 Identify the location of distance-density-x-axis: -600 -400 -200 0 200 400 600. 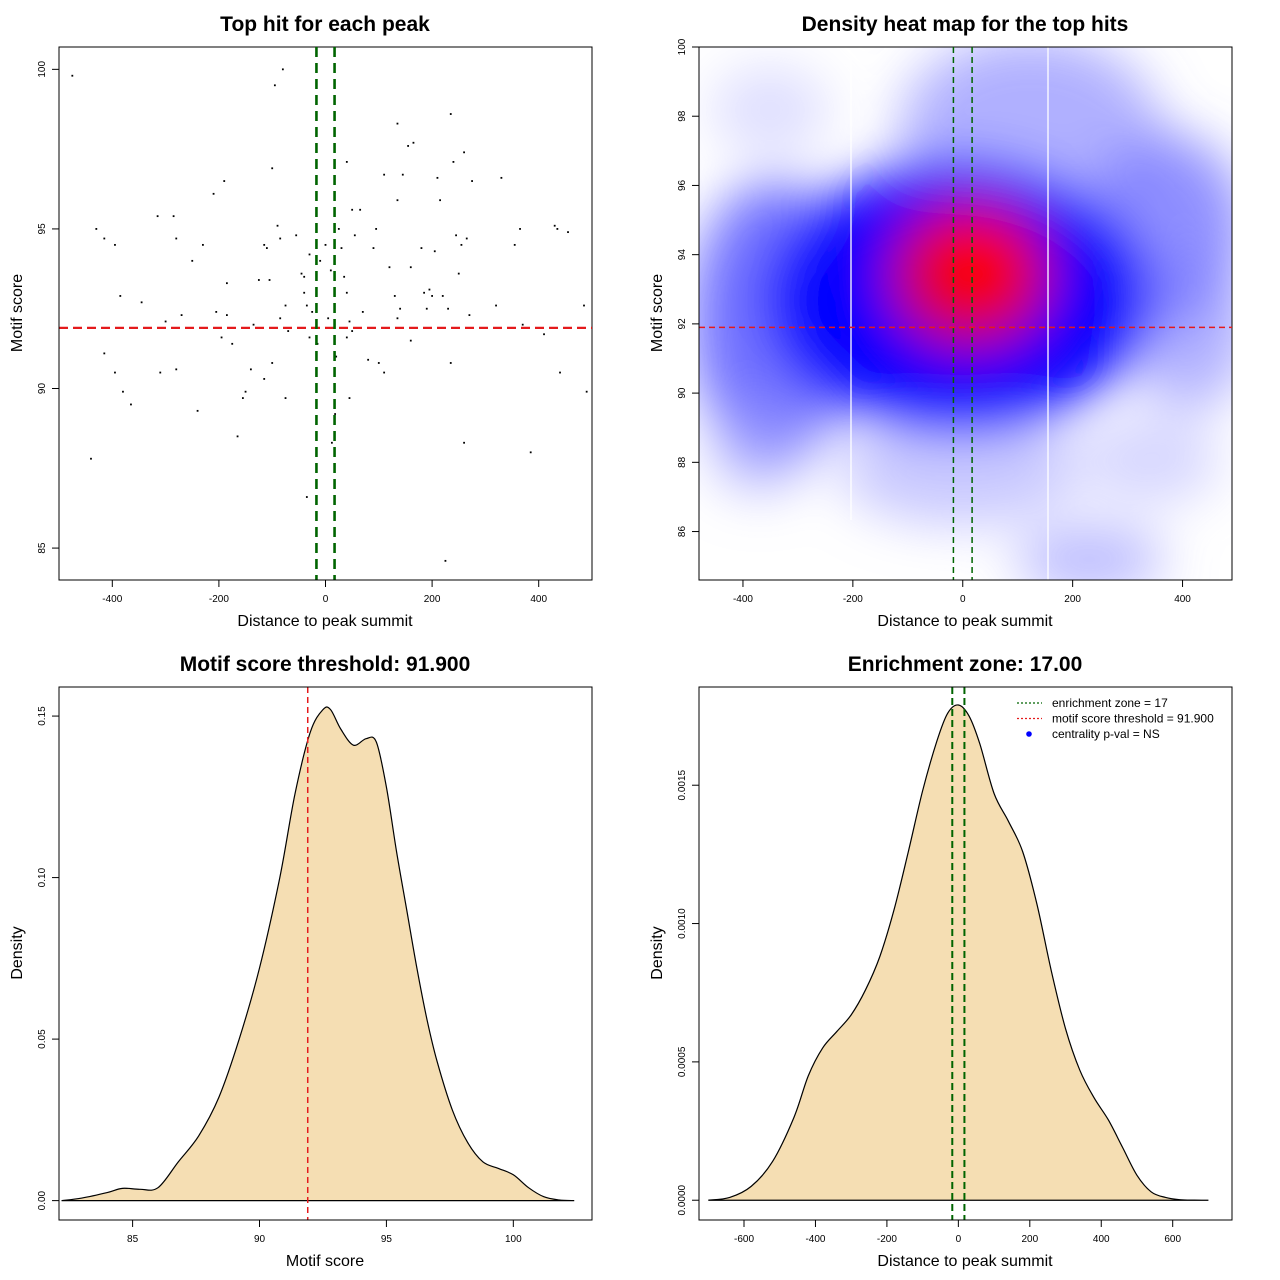
(957, 1232).